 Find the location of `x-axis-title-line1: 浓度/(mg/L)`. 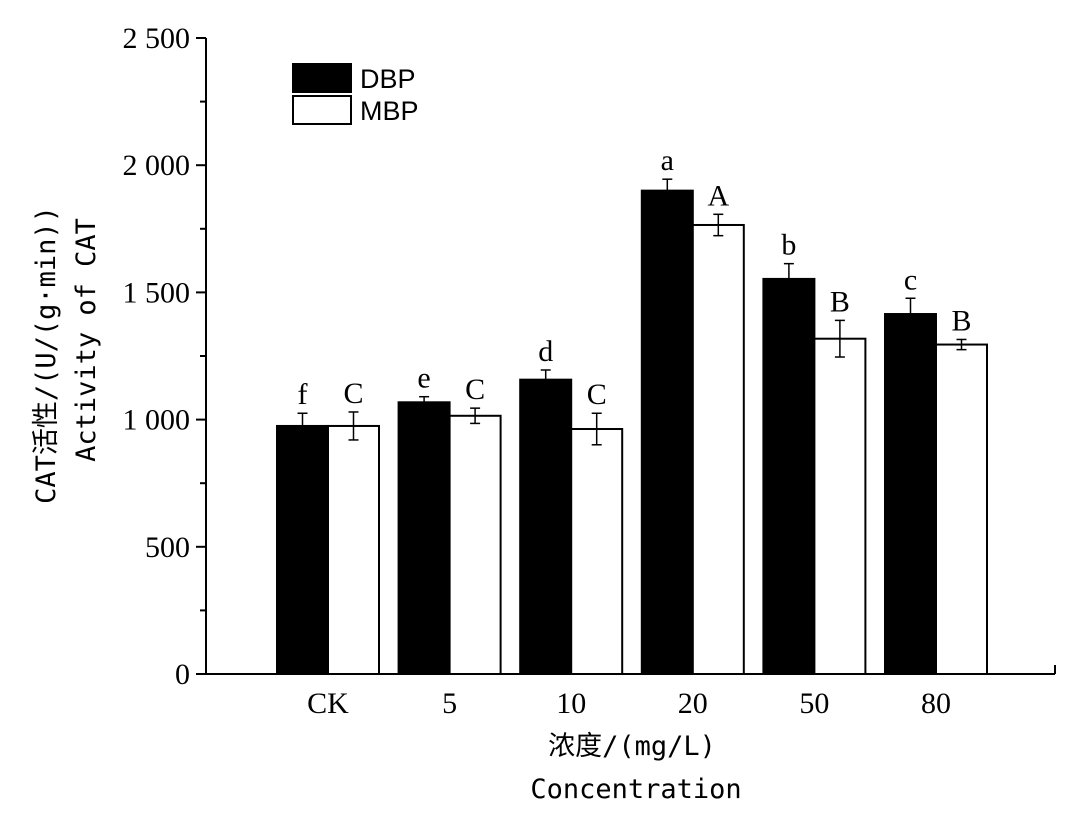

x-axis-title-line1: 浓度/(mg/L) is located at coordinates (632, 746).